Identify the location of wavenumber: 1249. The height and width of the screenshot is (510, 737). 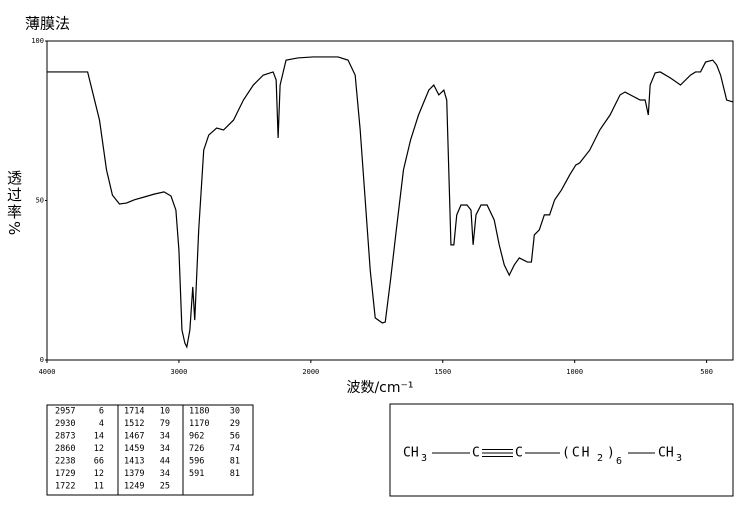
(134, 487).